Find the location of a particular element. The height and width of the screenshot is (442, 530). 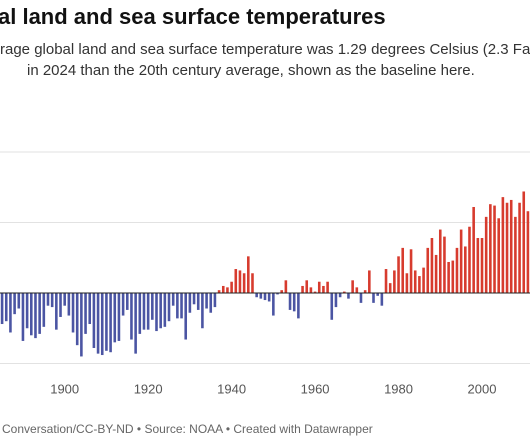

x-tick-label: 1960 is located at coordinates (315, 388).